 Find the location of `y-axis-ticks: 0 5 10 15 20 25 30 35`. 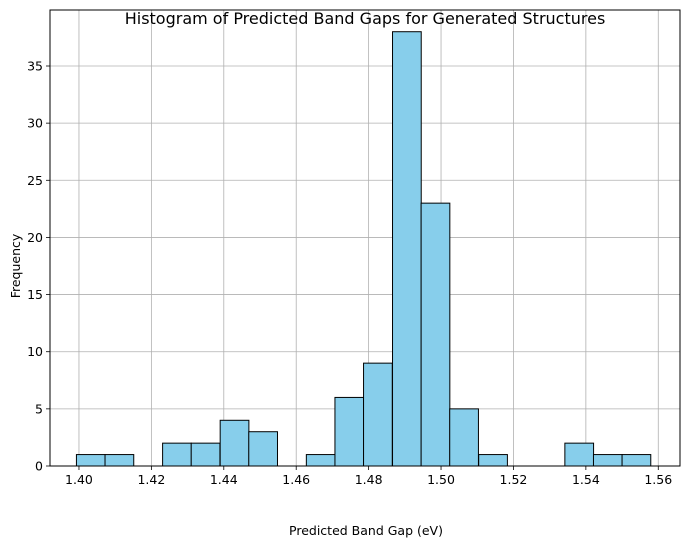

y-axis-ticks: 0 5 10 15 20 25 30 35 is located at coordinates (38, 266).